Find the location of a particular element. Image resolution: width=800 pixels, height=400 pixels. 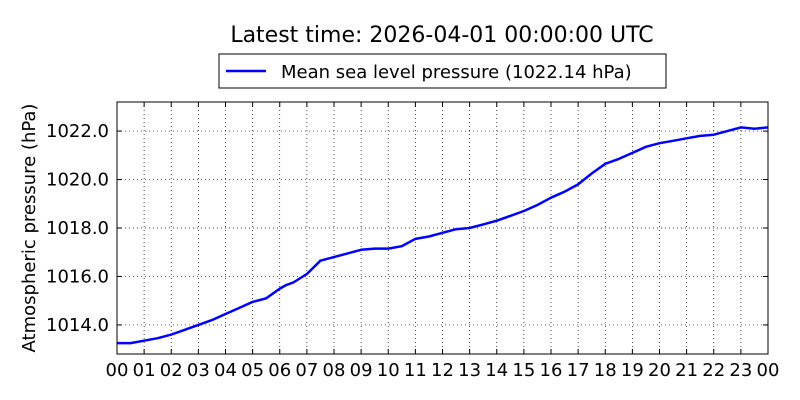

y-tick-label: 1020.0 is located at coordinates (77, 180).